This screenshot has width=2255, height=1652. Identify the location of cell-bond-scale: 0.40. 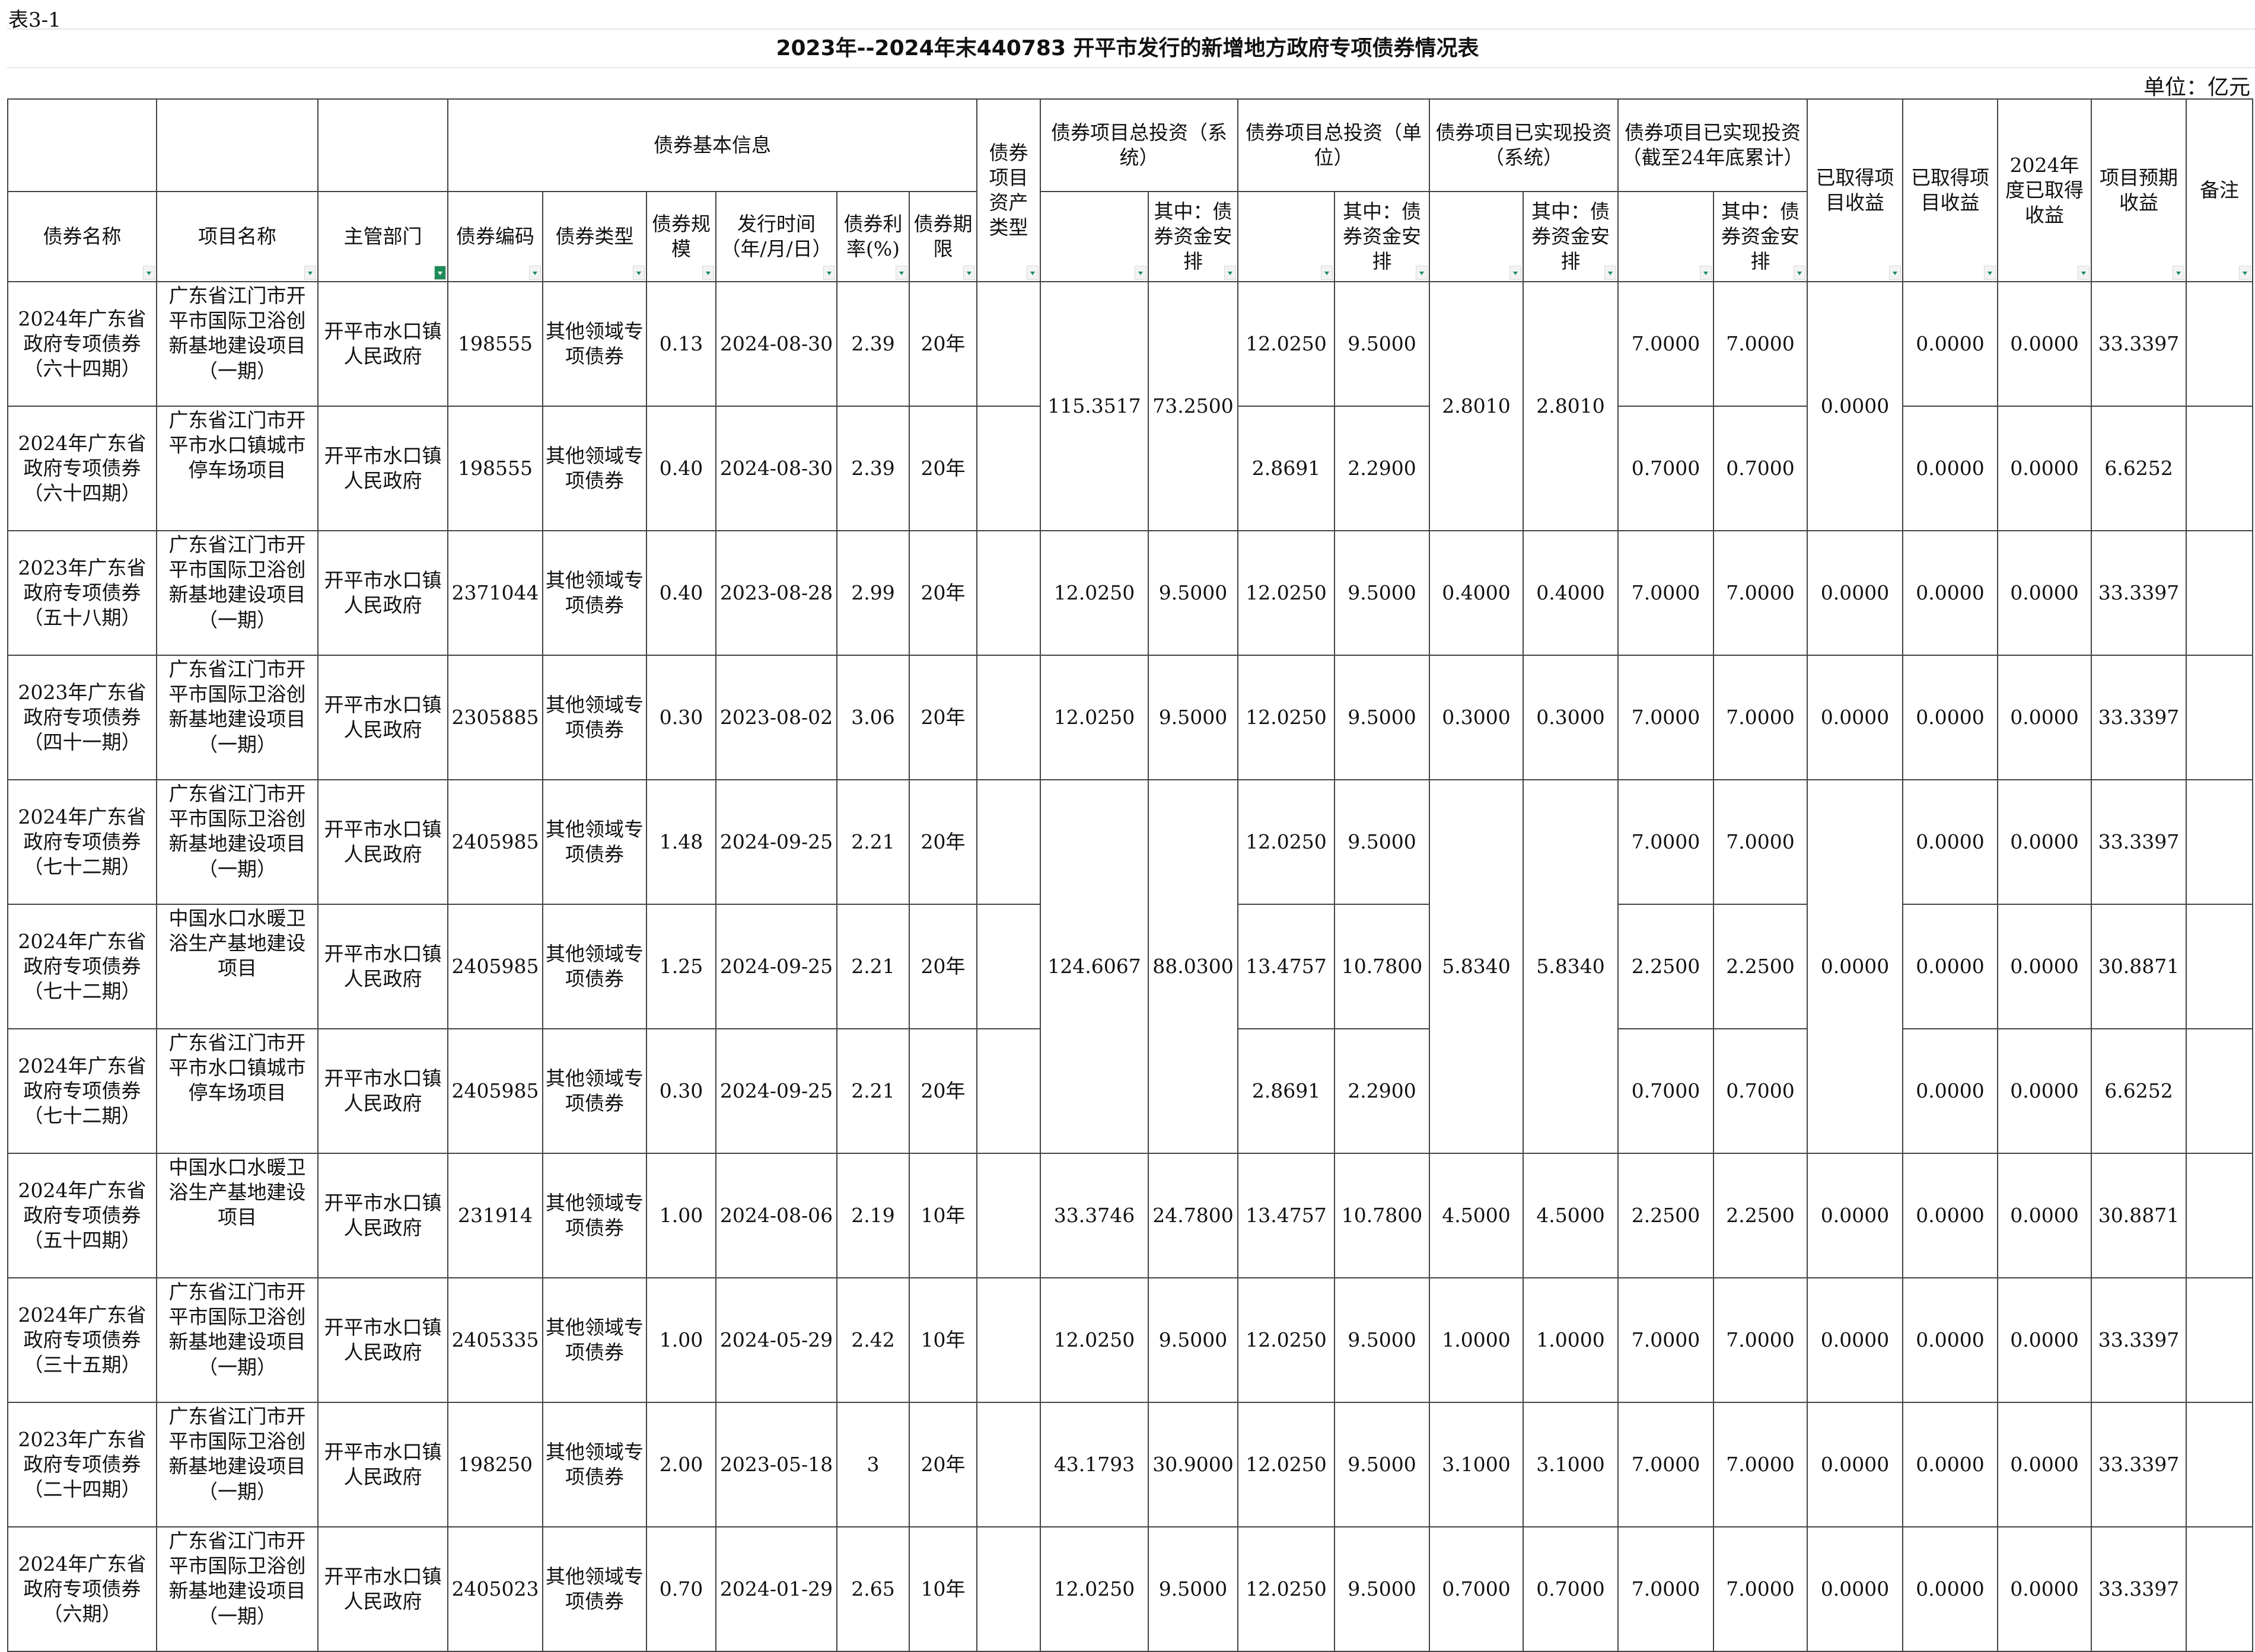
(681, 593).